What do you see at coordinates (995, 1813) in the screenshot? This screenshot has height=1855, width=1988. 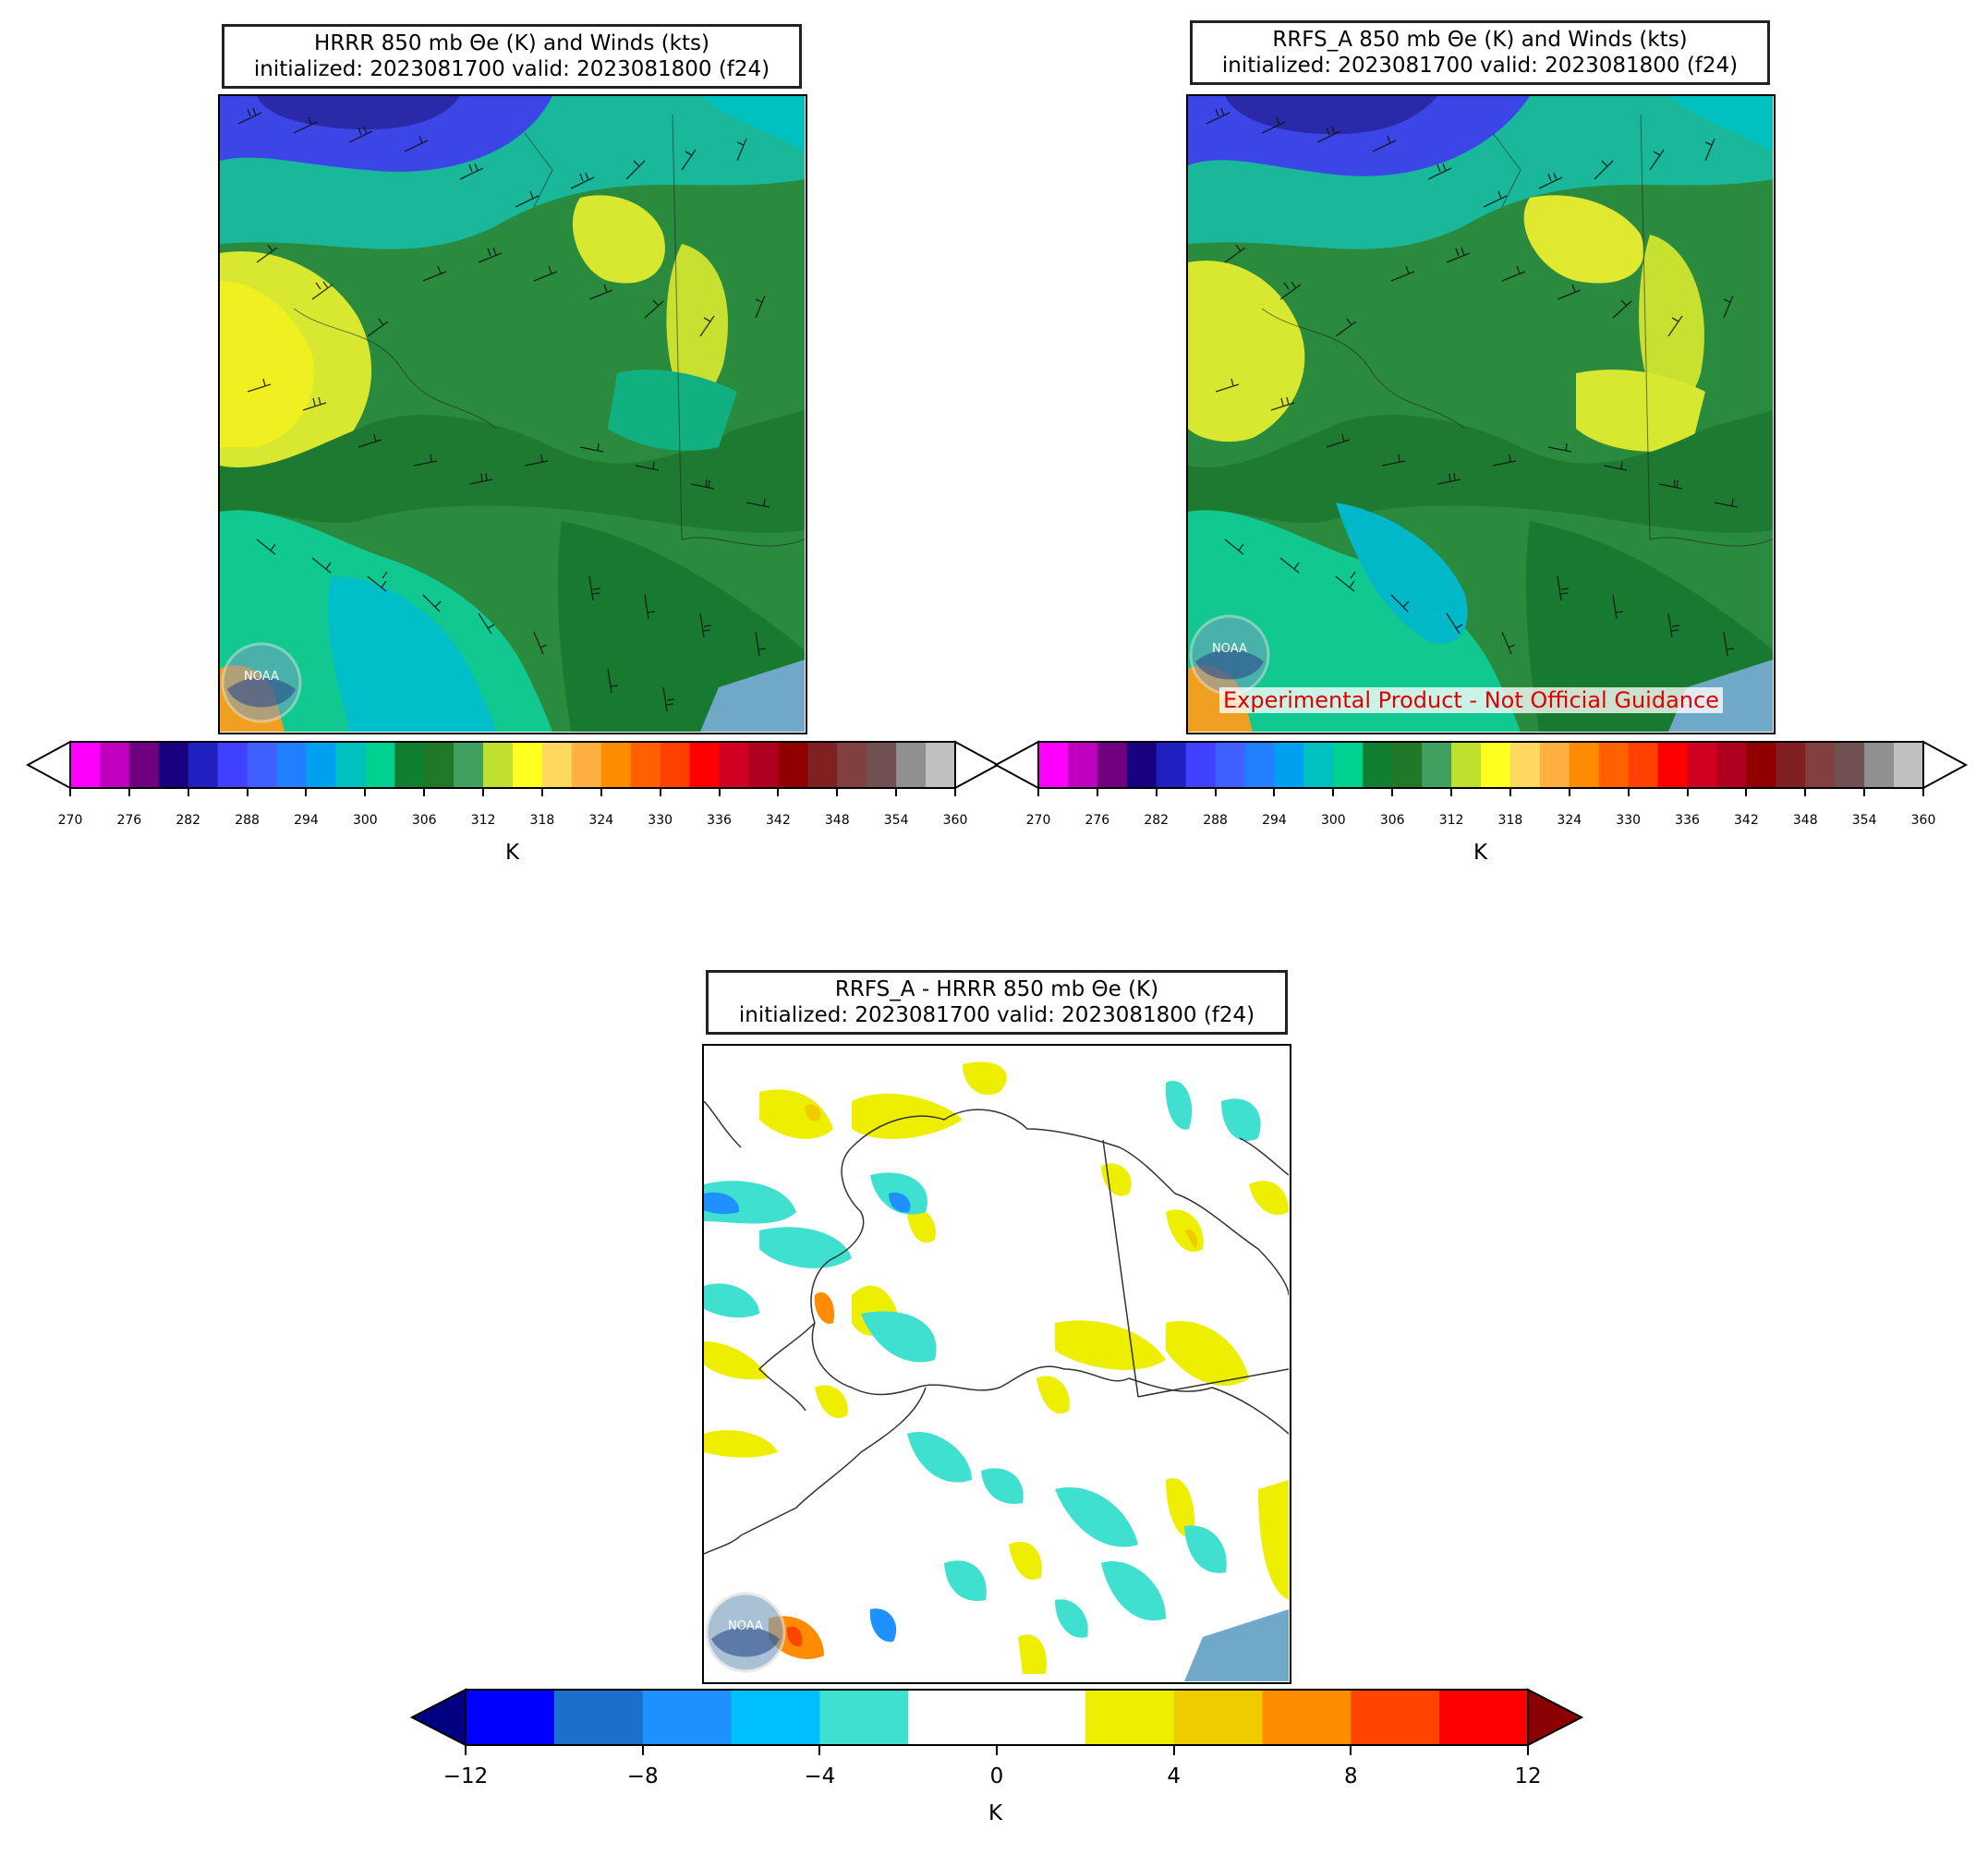 I see `diff-colorbar-unit: K` at bounding box center [995, 1813].